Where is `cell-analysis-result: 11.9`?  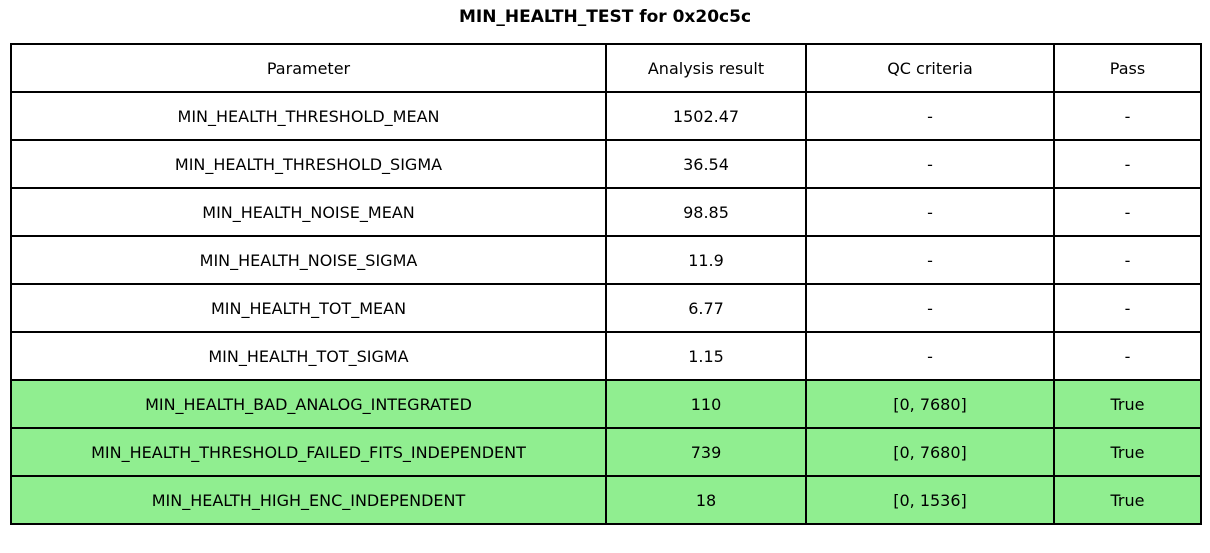 cell-analysis-result: 11.9 is located at coordinates (706, 260).